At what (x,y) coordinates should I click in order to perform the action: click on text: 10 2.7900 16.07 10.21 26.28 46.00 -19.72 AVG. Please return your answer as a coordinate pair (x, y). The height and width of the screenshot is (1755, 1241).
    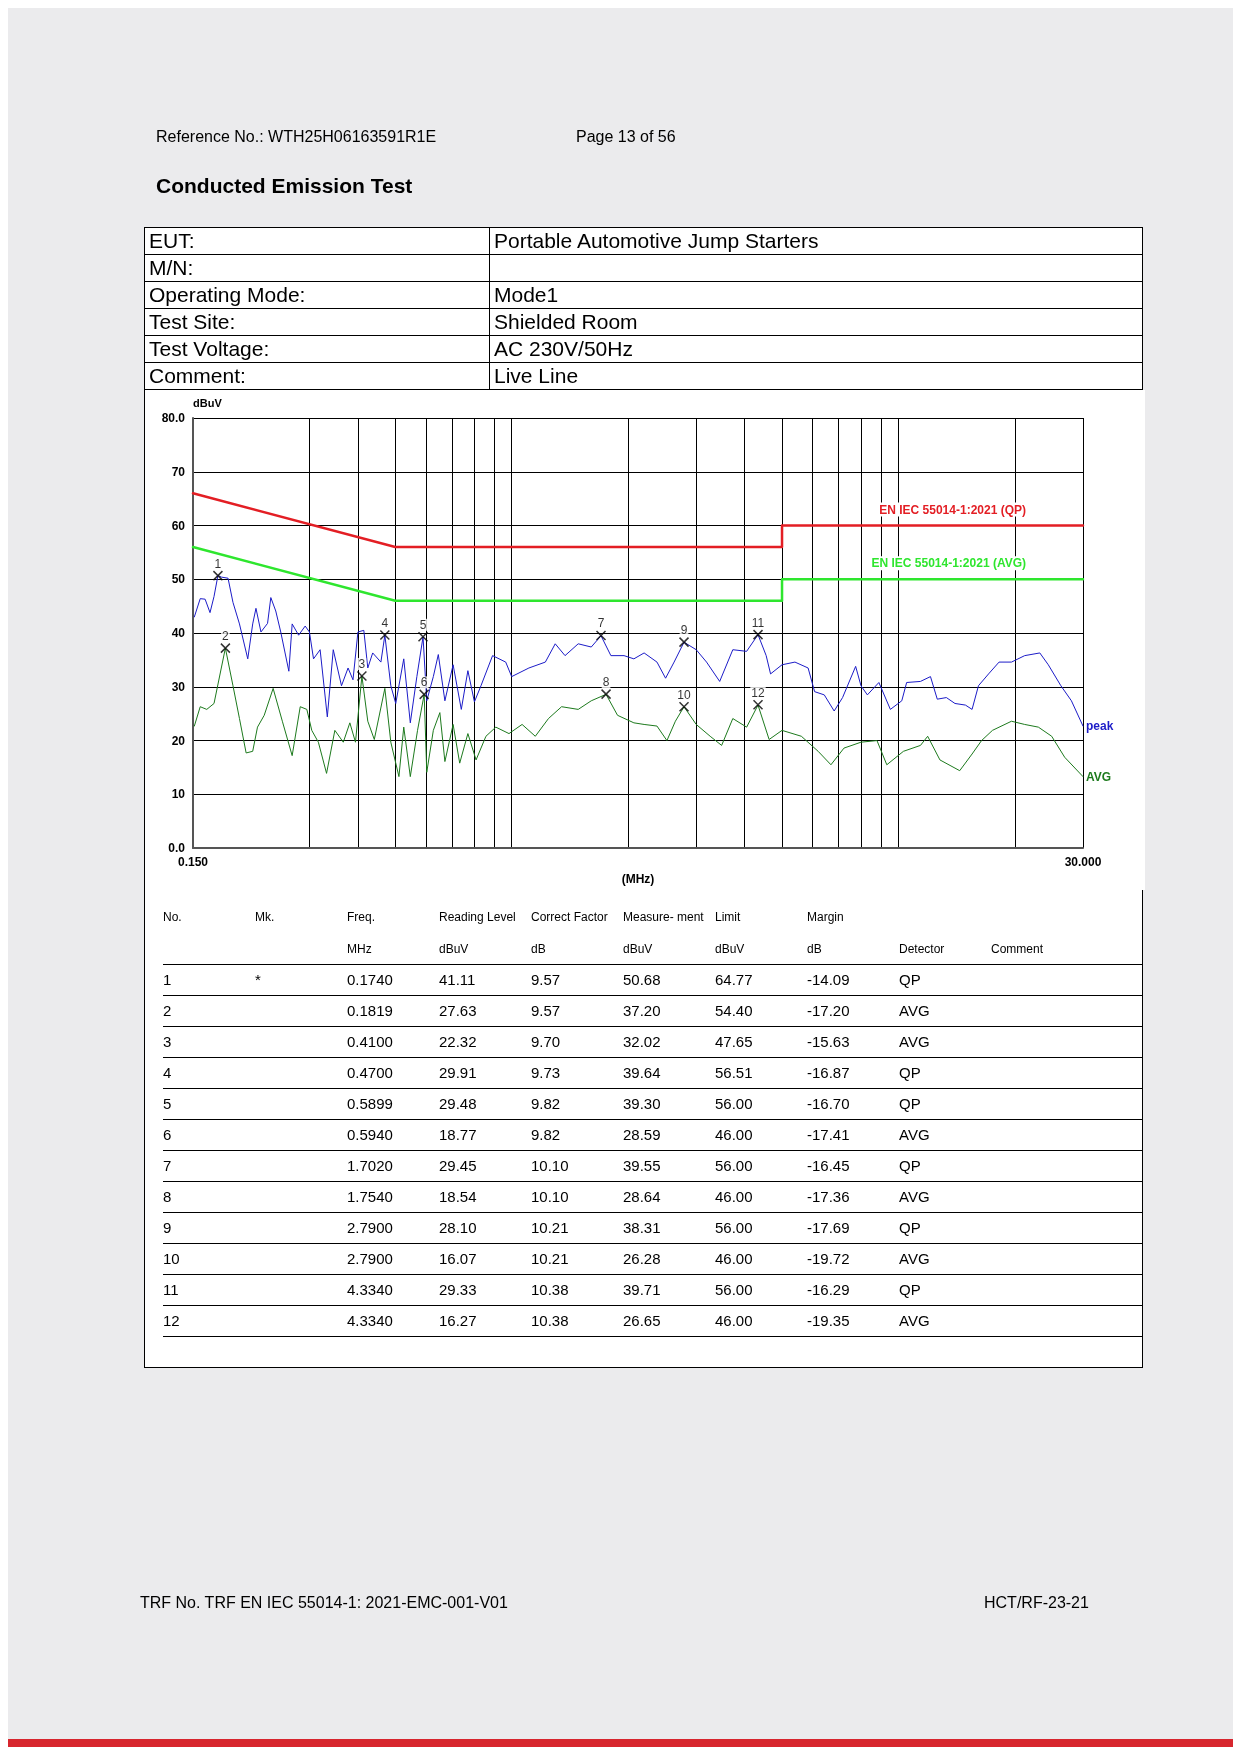
    Looking at the image, I should click on (652, 1259).